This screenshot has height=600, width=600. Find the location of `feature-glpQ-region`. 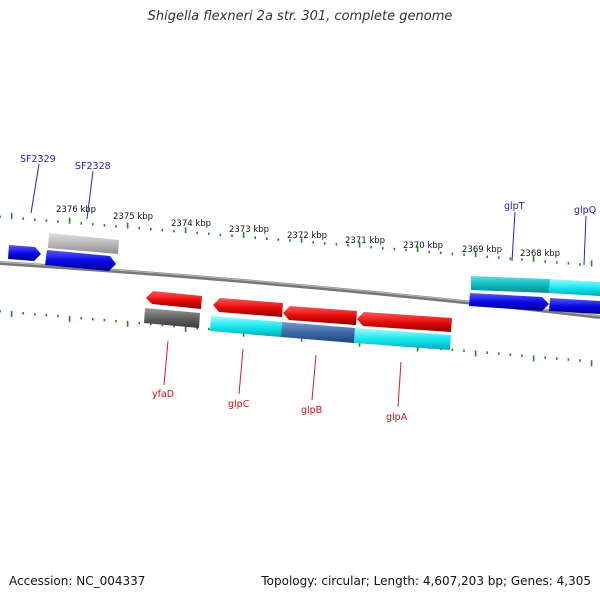

feature-glpQ-region is located at coordinates (574, 287).